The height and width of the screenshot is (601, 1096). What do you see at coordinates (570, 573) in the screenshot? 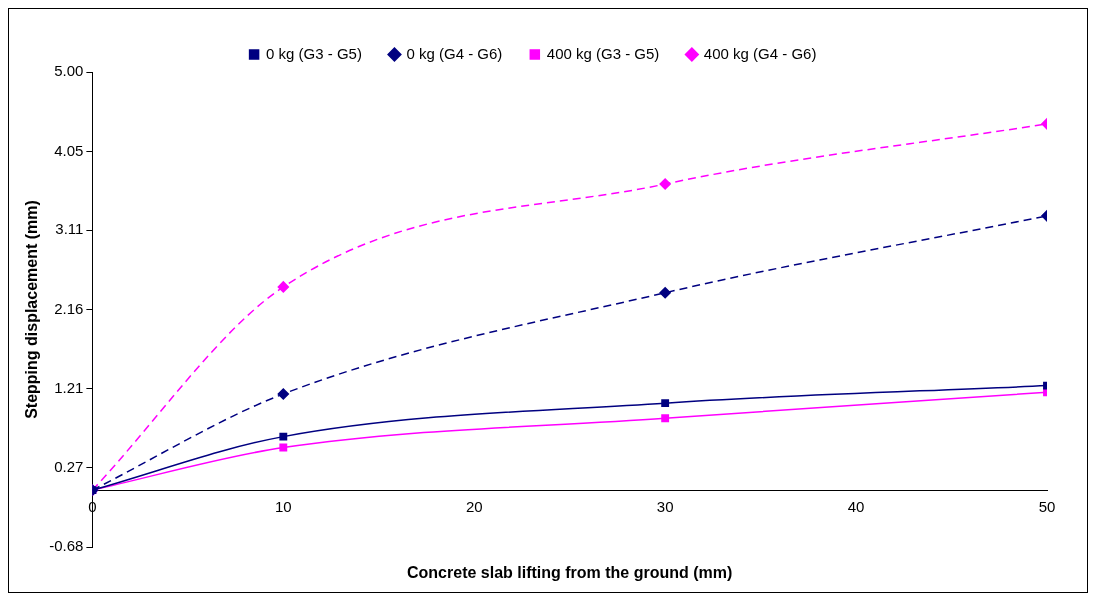
I see `x-axis-title: Concrete slab lifting from the ground (mm)` at bounding box center [570, 573].